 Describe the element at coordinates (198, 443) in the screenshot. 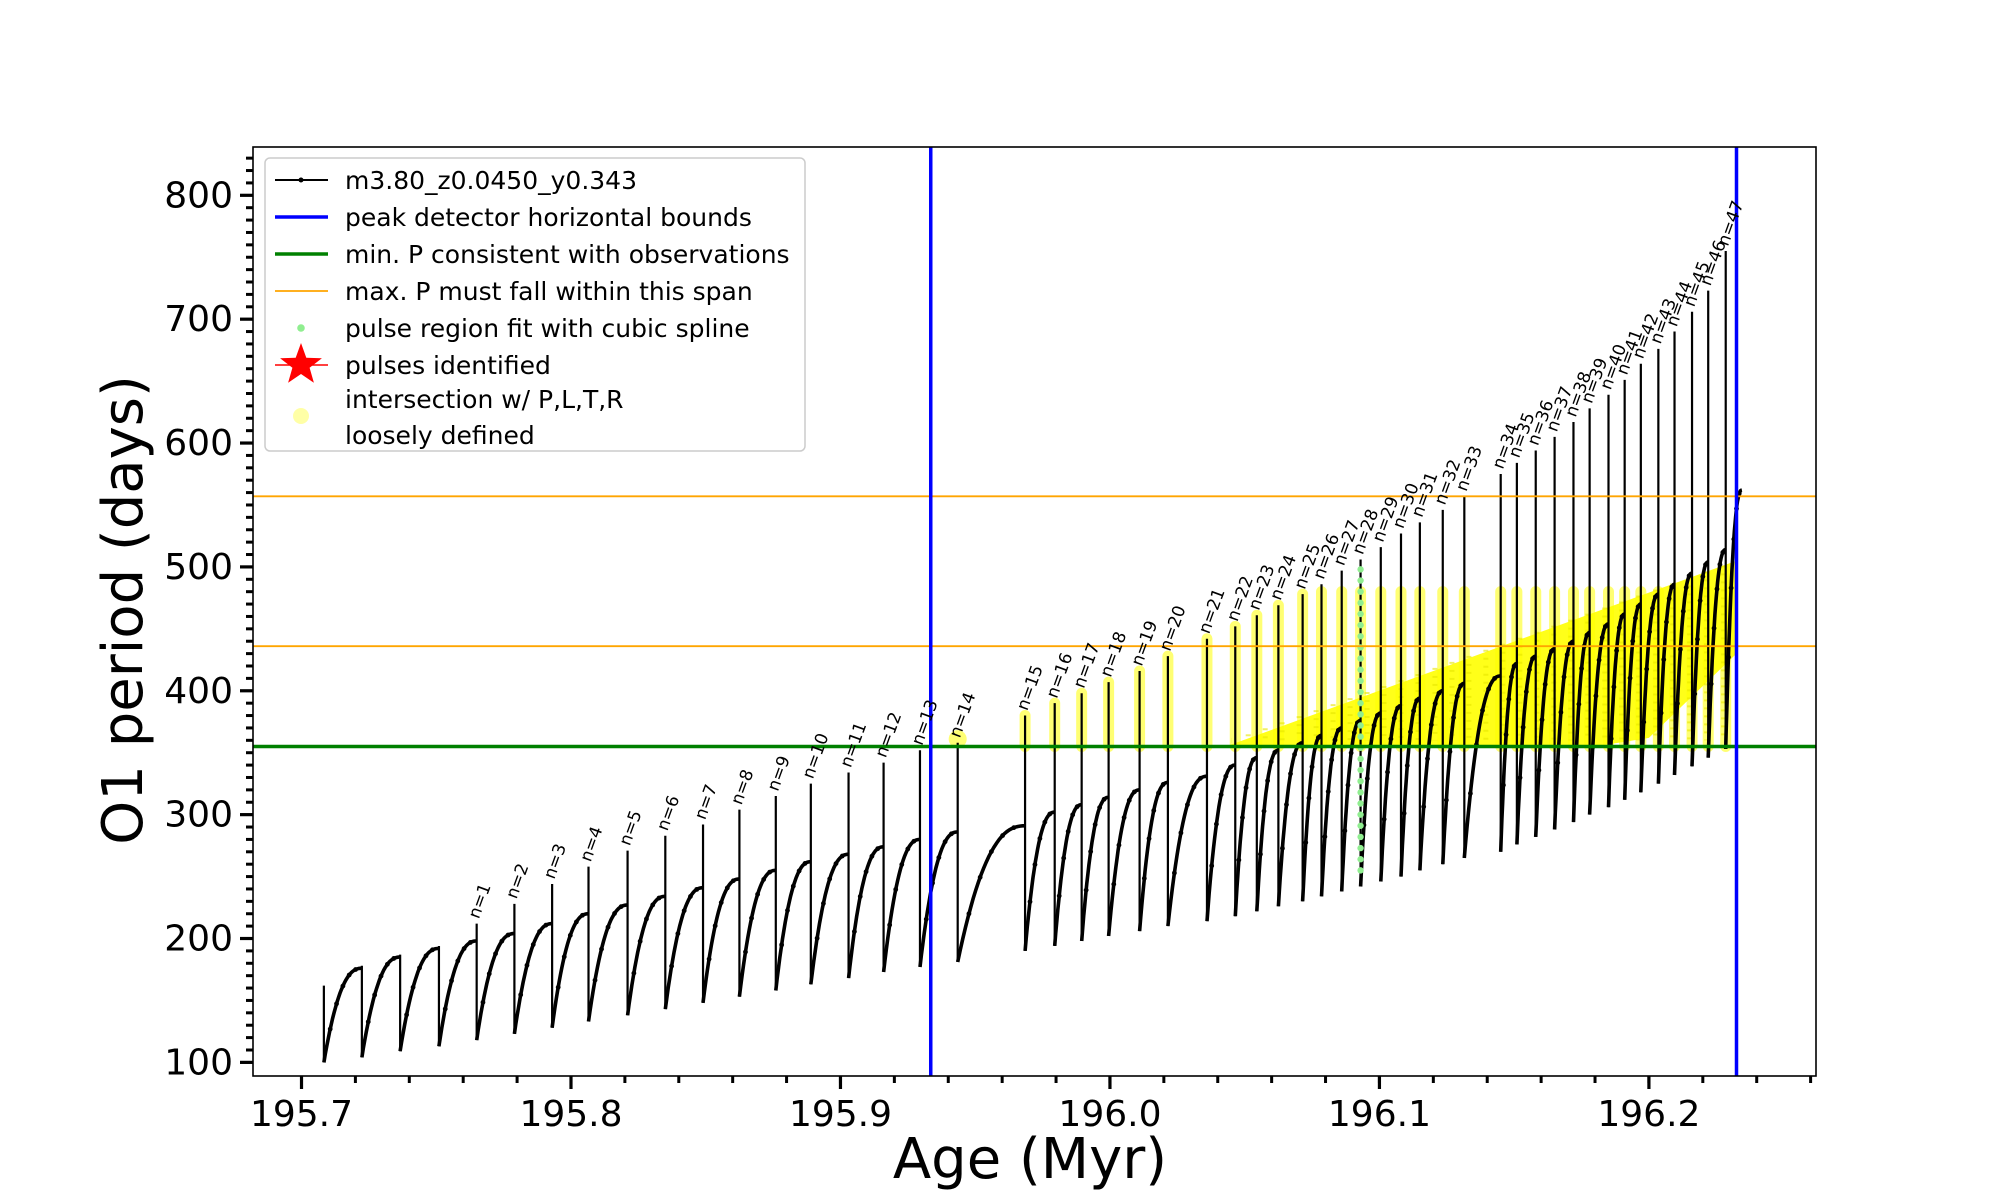

I see `y-tick-label: 600` at that location.